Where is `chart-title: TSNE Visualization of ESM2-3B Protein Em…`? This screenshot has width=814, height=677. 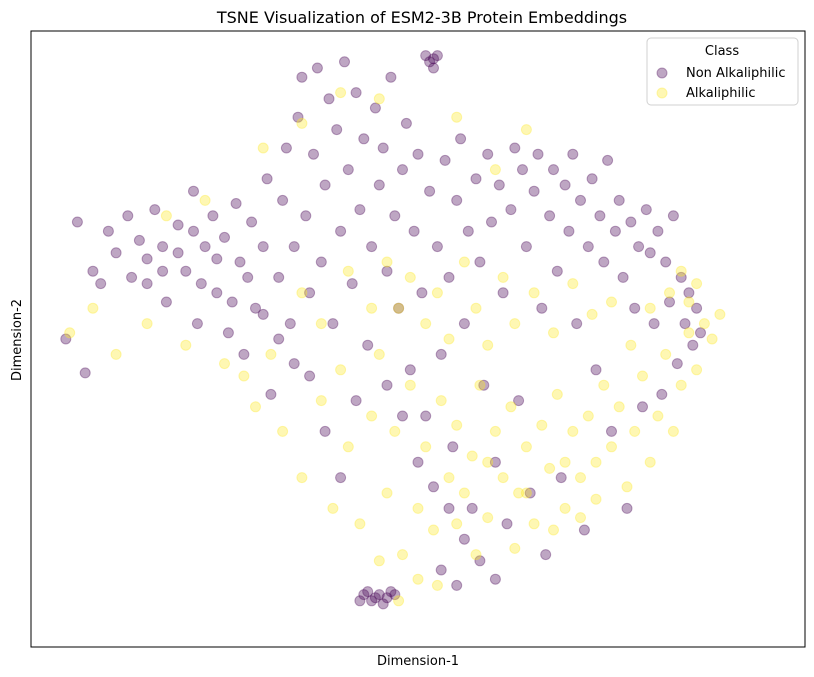
chart-title: TSNE Visualization of ESM2-3B Protein Em… is located at coordinates (421, 17).